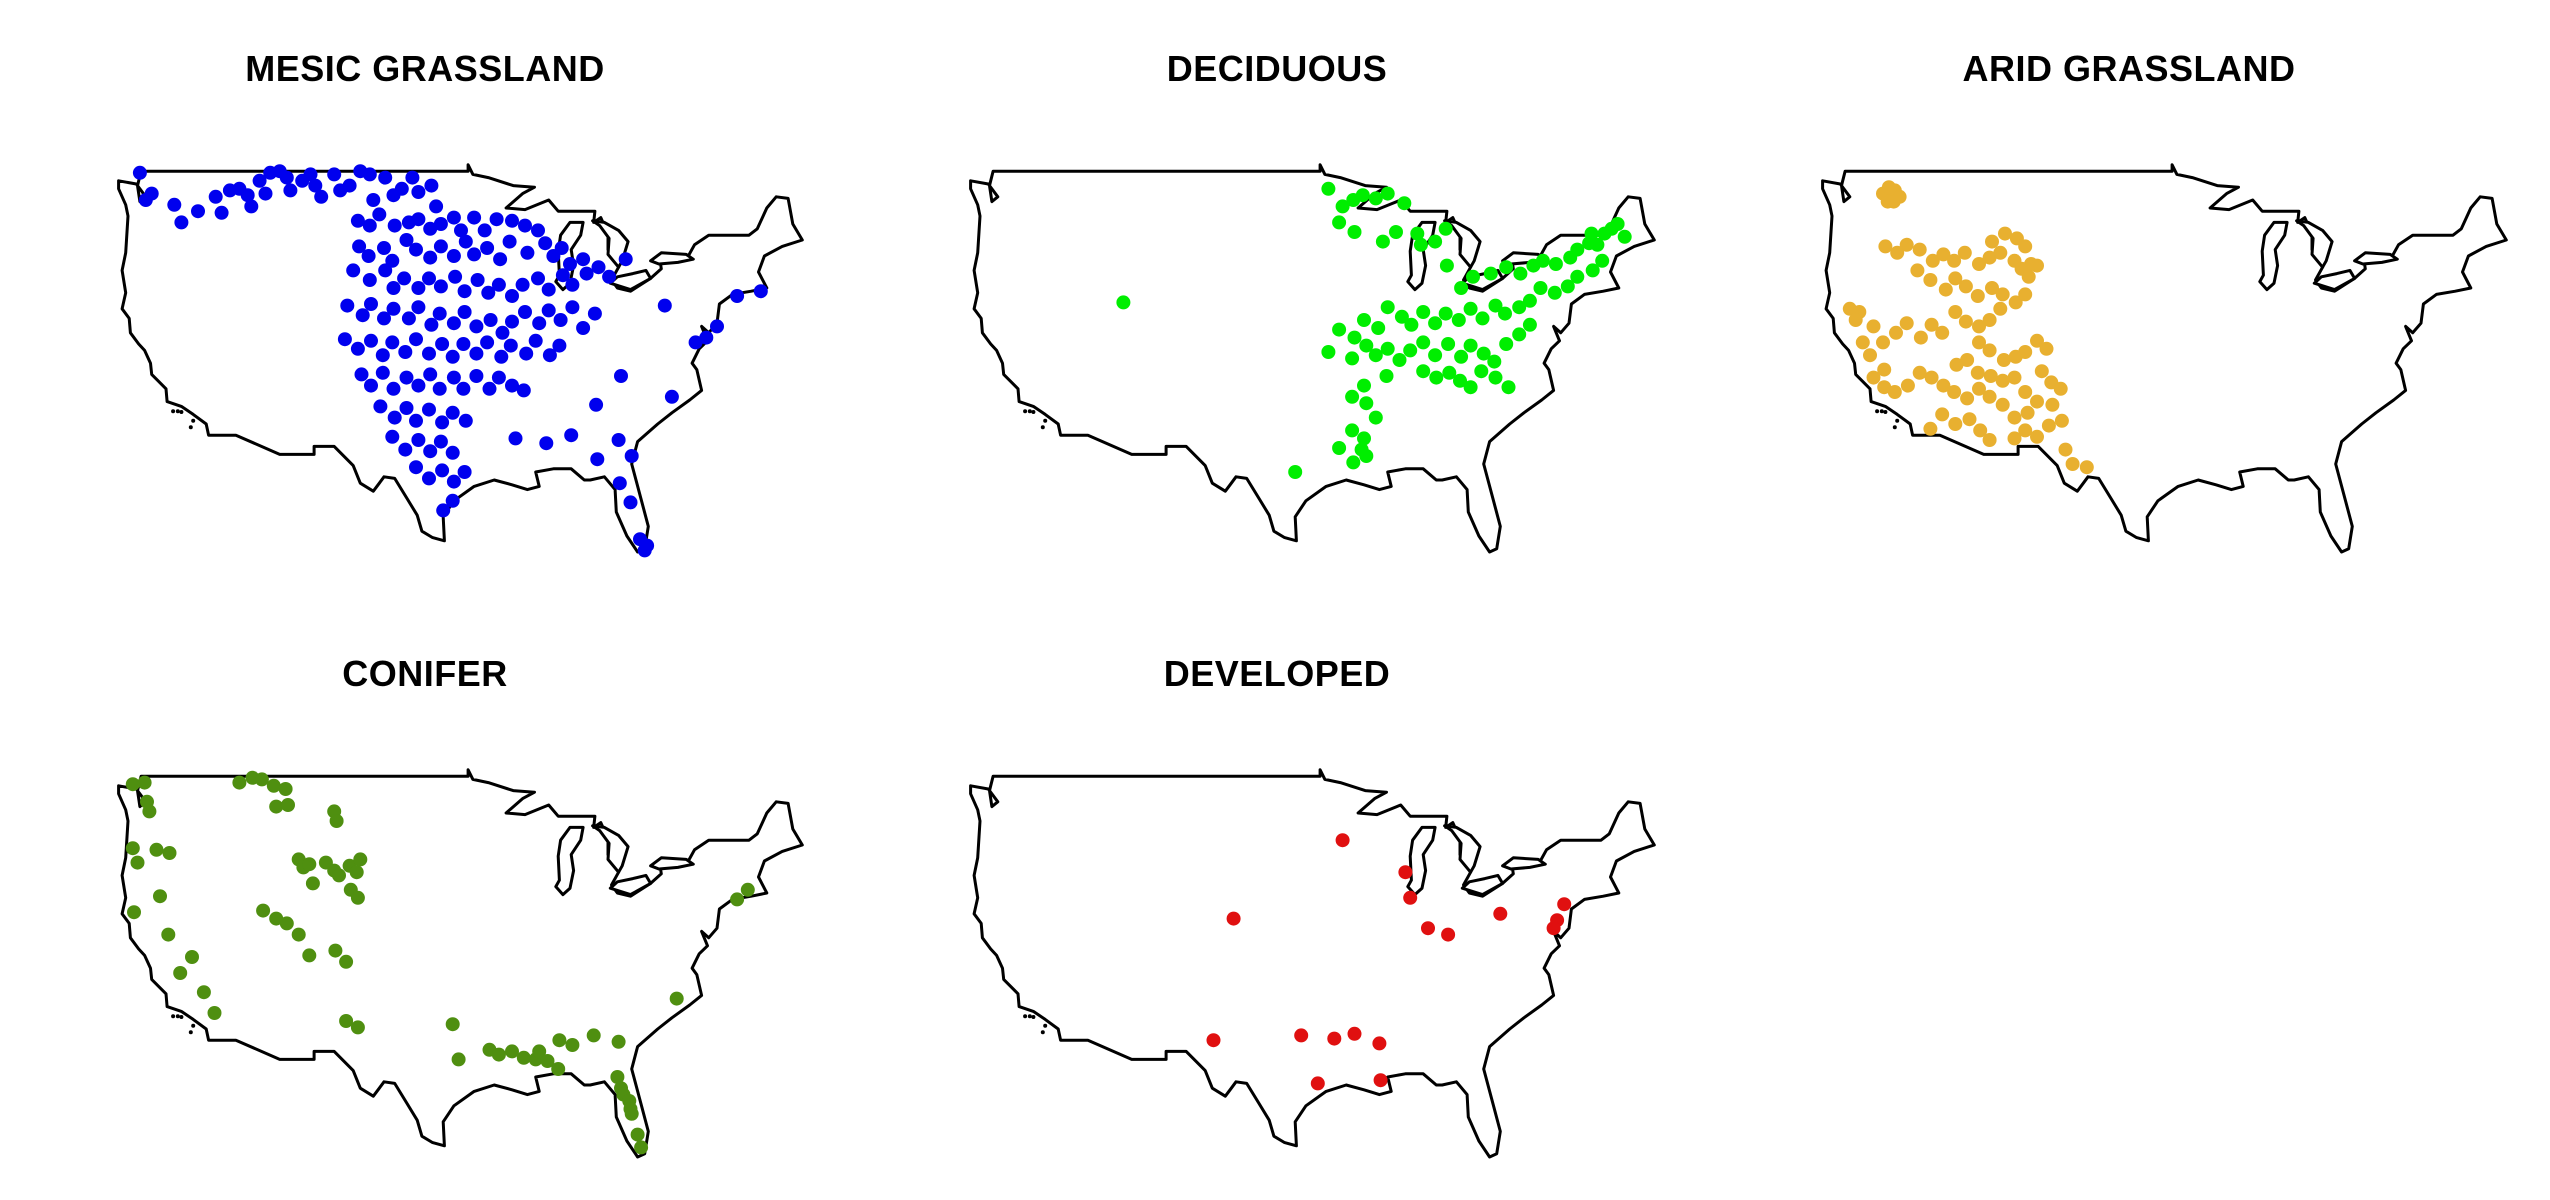  I want to click on panel-title: MESIC GRASSLAND, so click(425, 68).